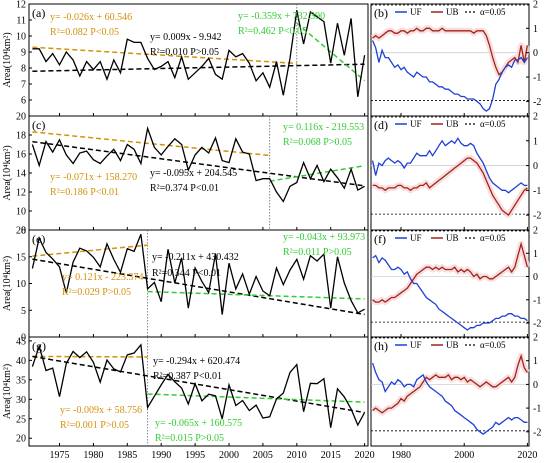  Describe the element at coordinates (21, 380) in the screenshot. I see `y-tick-label: 35` at that location.